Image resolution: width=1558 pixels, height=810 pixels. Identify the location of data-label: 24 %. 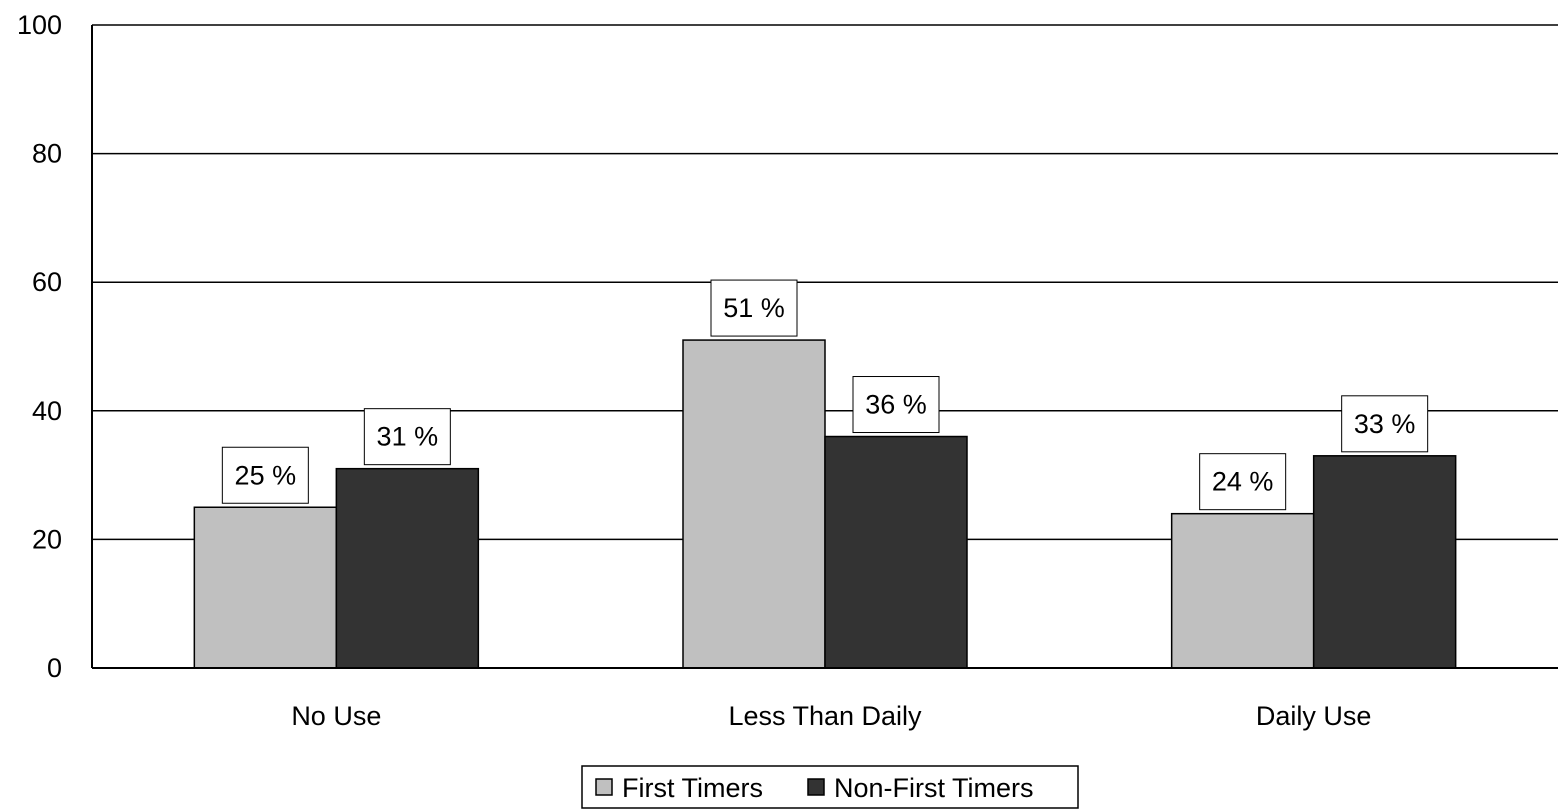
(1243, 482).